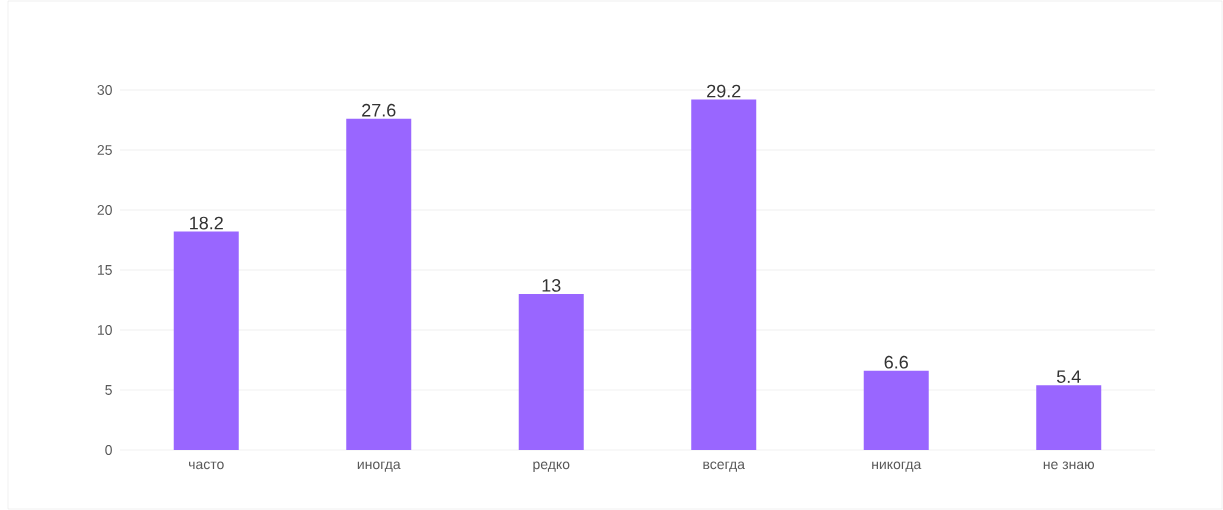  What do you see at coordinates (104, 150) in the screenshot?
I see `y-tick-label: 25` at bounding box center [104, 150].